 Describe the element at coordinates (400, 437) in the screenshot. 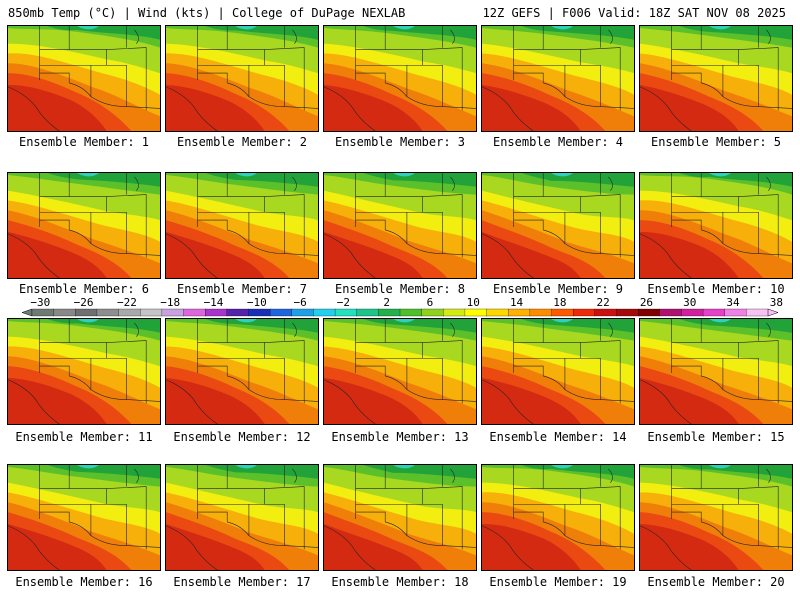

I see `ensemble-member-label: Ensemble Member: 13` at that location.